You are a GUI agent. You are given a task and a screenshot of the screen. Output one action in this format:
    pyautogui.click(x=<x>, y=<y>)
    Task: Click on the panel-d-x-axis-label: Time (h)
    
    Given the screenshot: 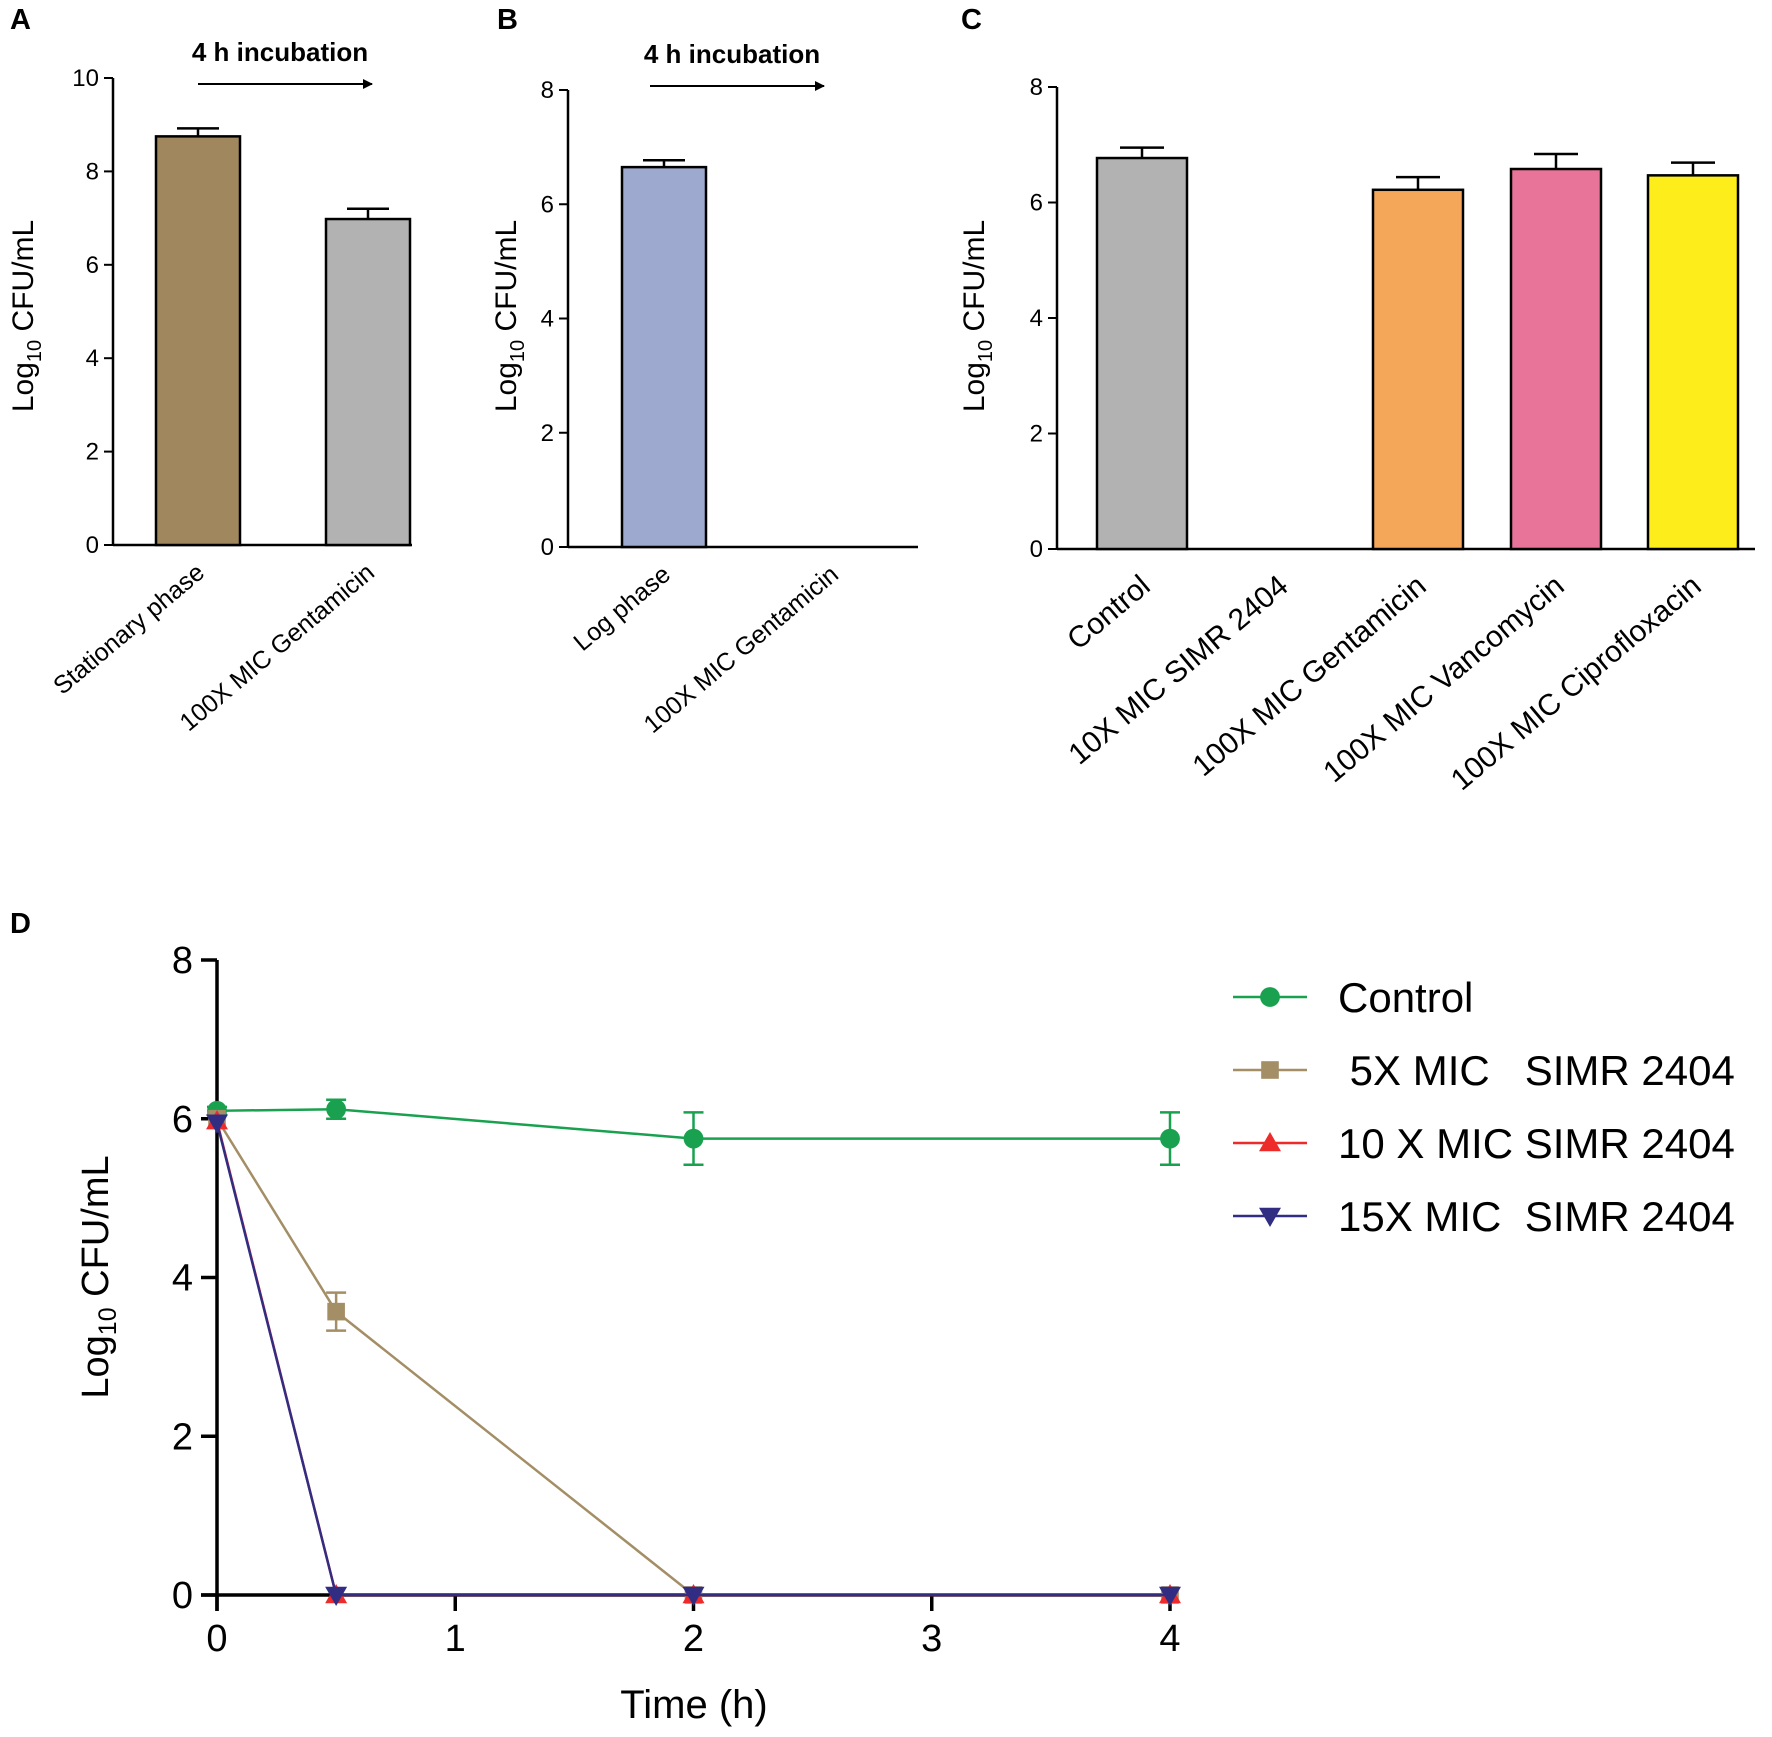 What is the action you would take?
    pyautogui.click(x=693, y=1705)
    